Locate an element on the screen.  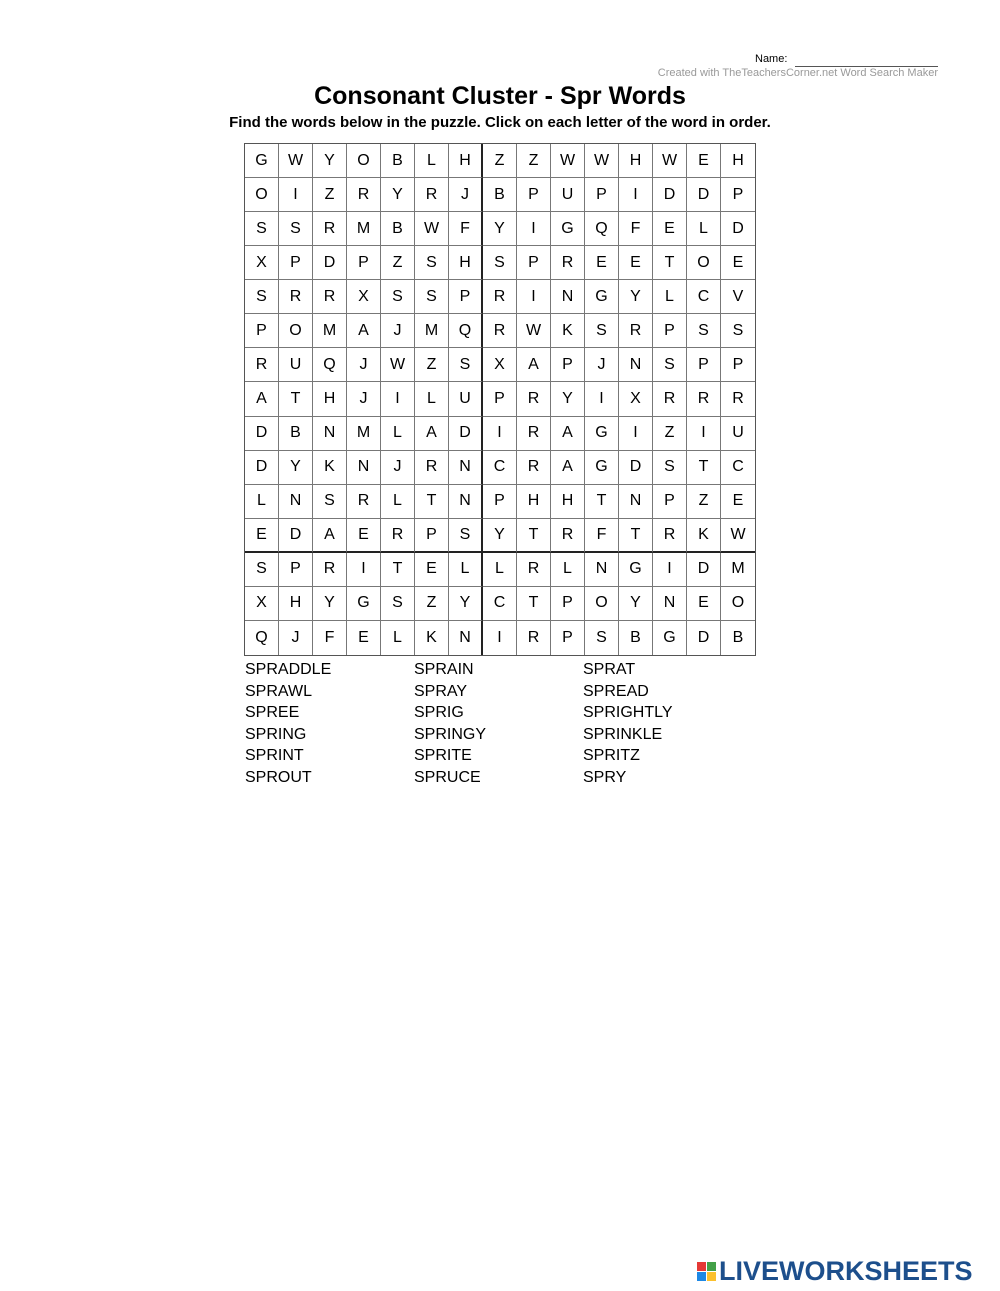
grid-cell: U is located at coordinates (738, 434).